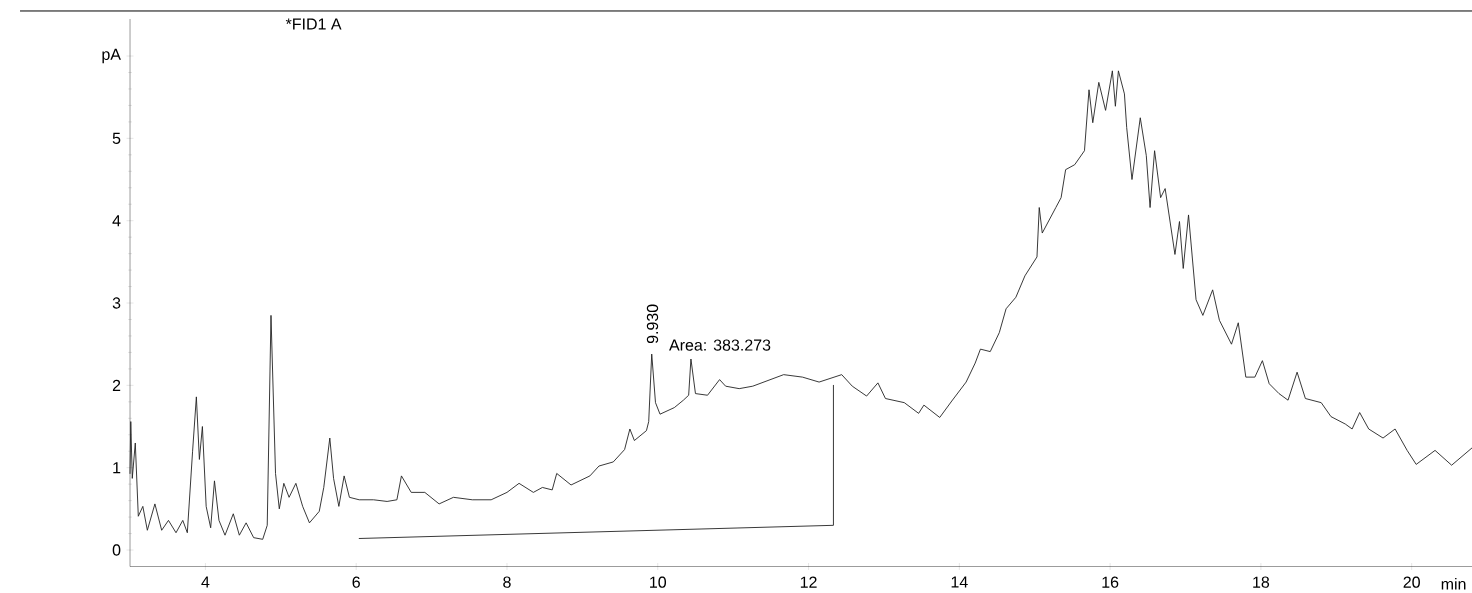 The image size is (1472, 593). I want to click on x-tick-label: 16, so click(1110, 582).